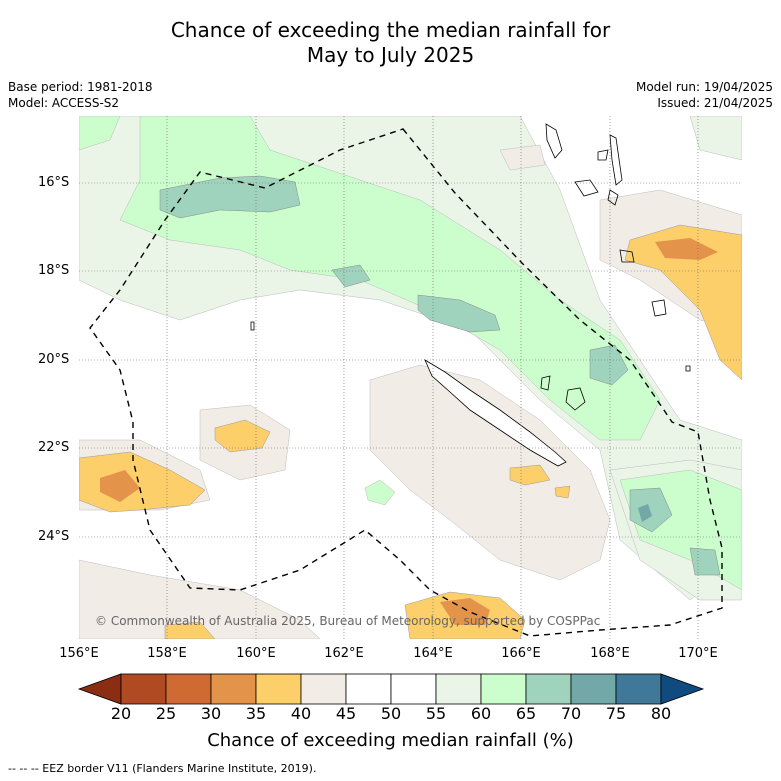  Describe the element at coordinates (433, 653) in the screenshot. I see `lon-tick-label: 164°E` at that location.